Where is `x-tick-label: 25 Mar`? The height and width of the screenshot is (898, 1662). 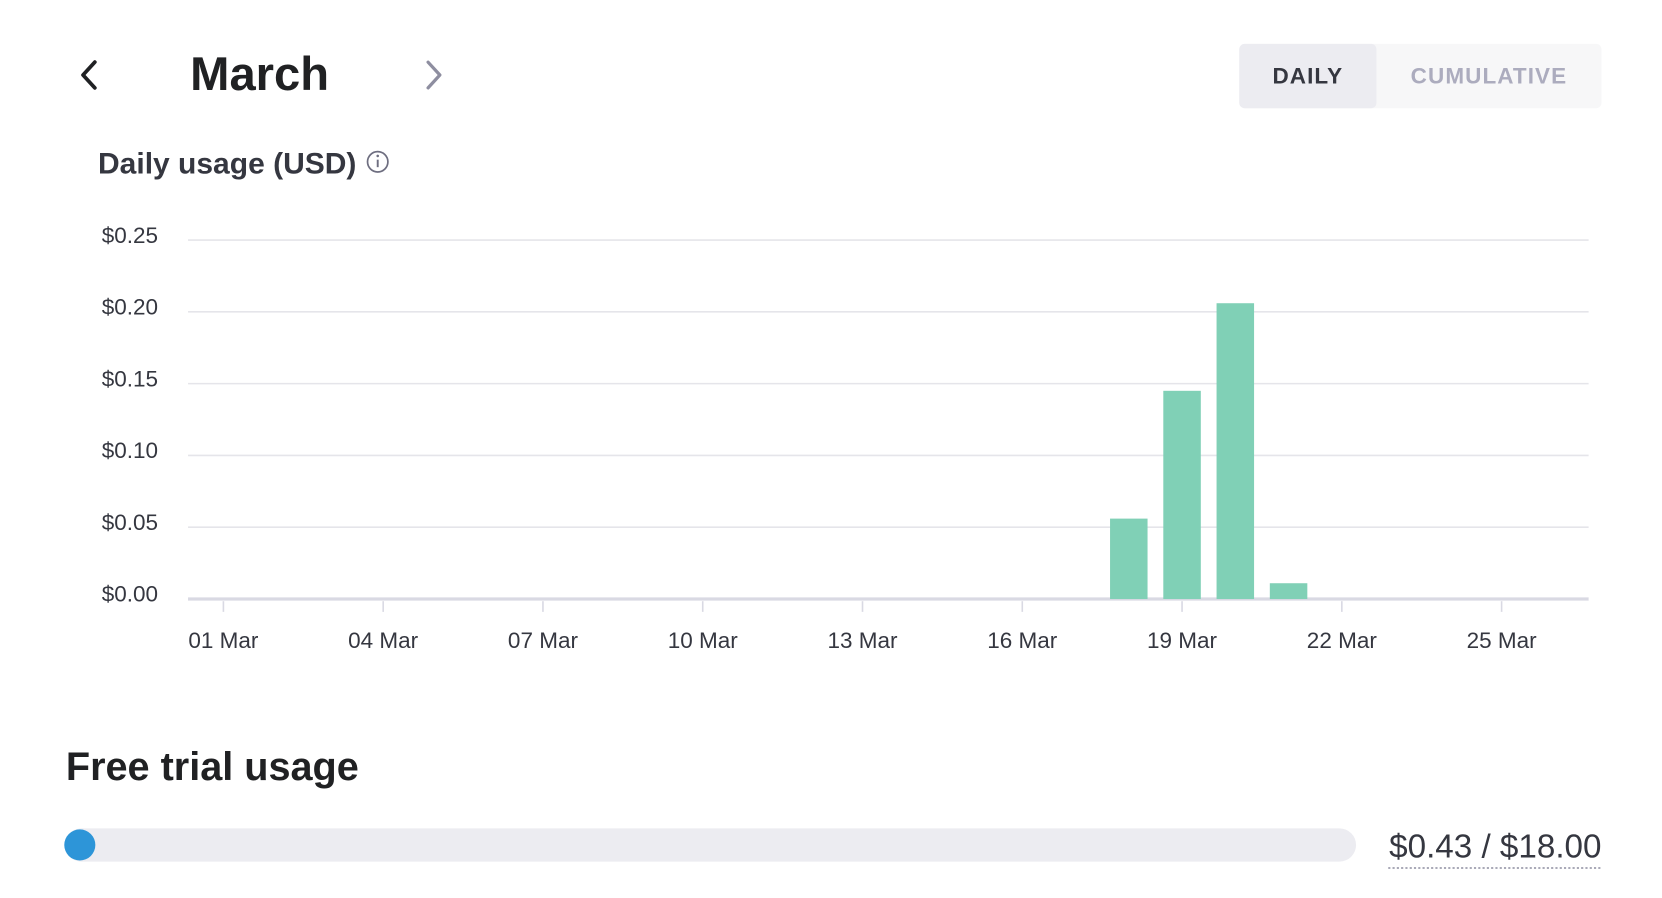
x-tick-label: 25 Mar is located at coordinates (1502, 640).